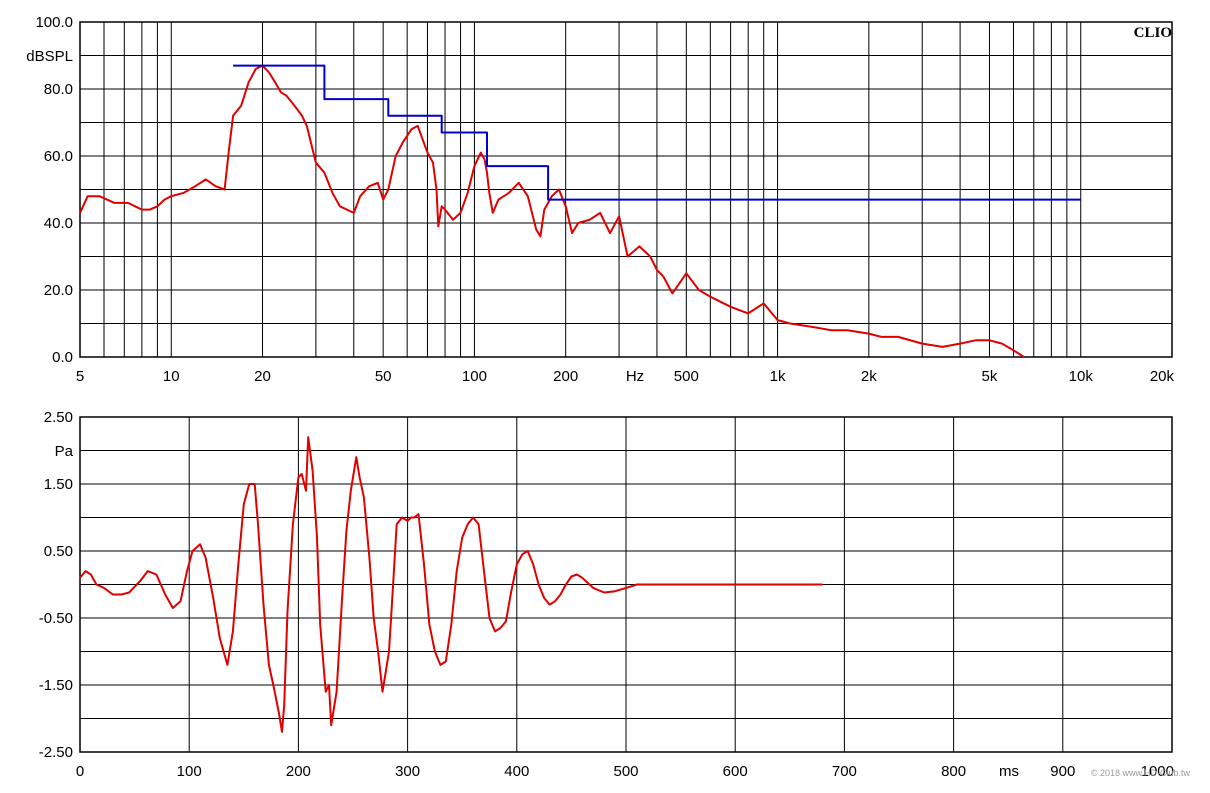 This screenshot has width=1210, height=793. What do you see at coordinates (635, 376) in the screenshot?
I see `x-unit-label: Hz` at bounding box center [635, 376].